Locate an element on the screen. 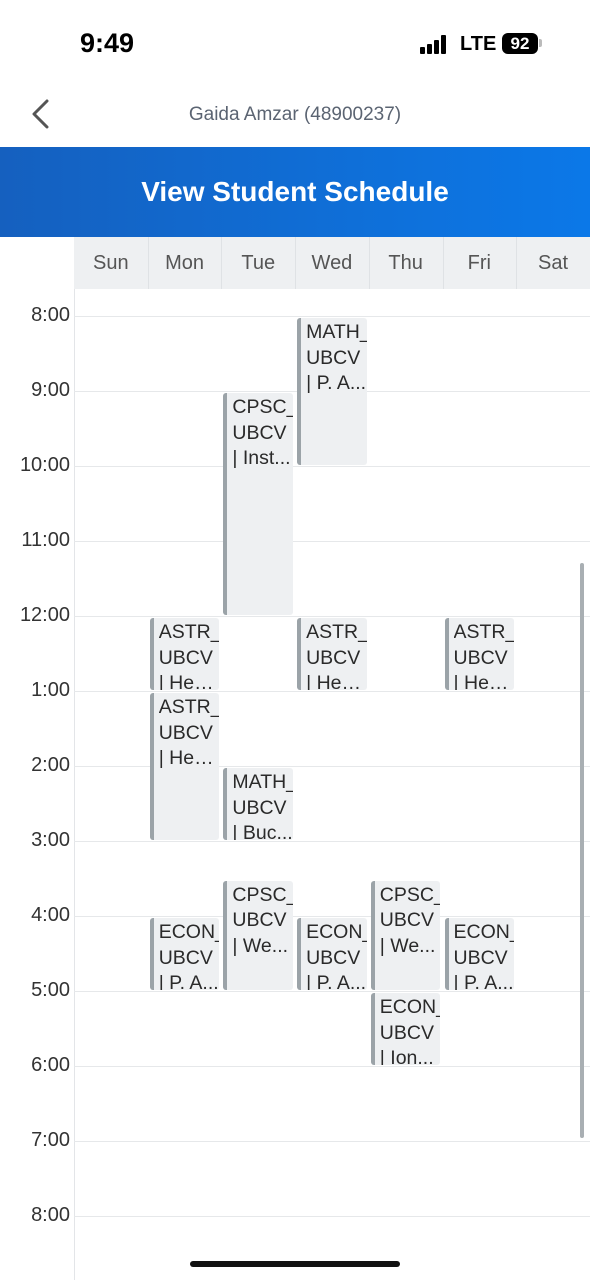 The image size is (590, 1280). back-button is located at coordinates (42, 114).